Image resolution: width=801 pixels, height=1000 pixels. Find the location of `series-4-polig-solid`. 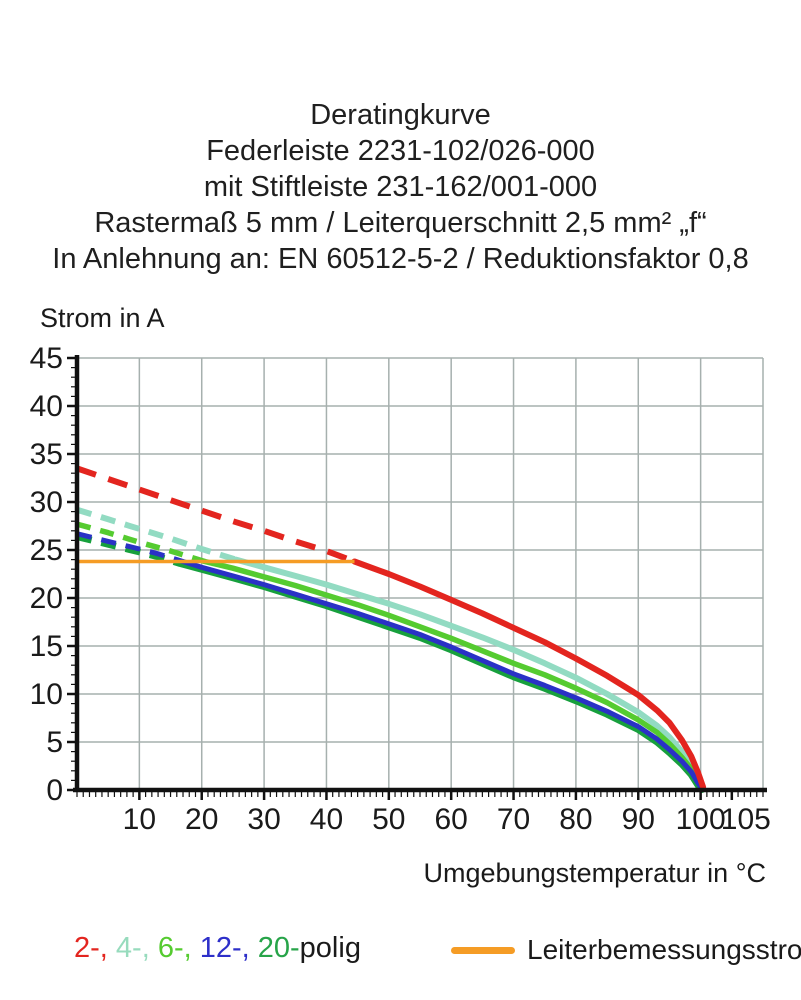

series-4-polig-solid is located at coordinates (469, 674).